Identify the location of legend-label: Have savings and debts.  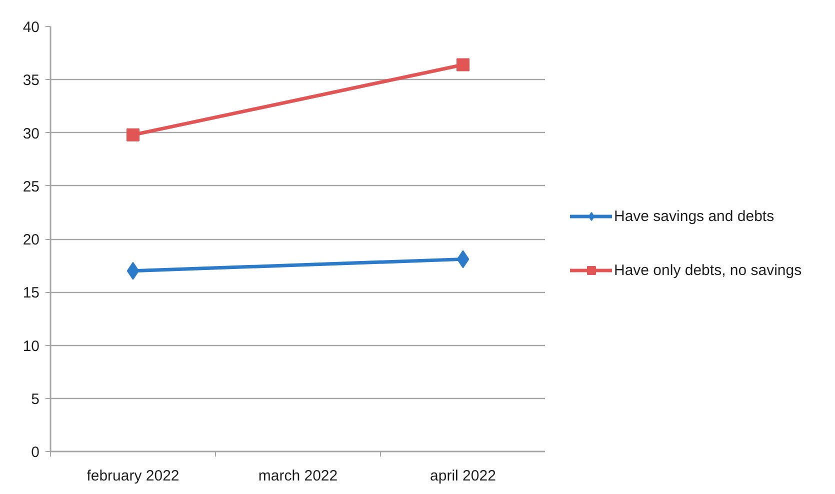
(694, 216).